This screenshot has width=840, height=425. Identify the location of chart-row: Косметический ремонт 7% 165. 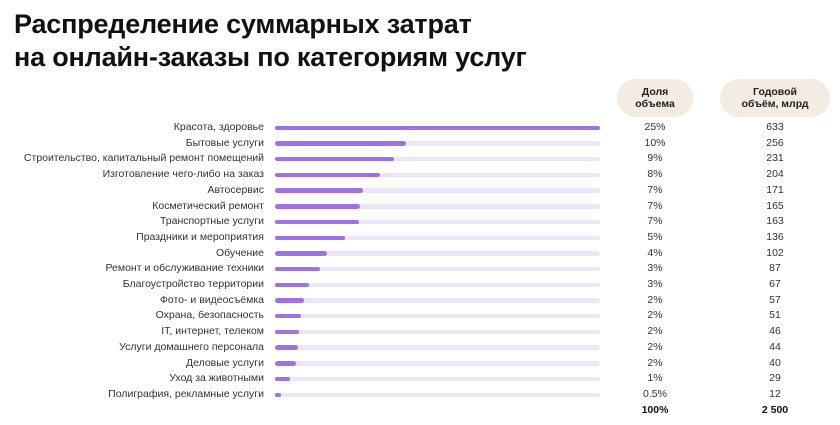
(420, 207).